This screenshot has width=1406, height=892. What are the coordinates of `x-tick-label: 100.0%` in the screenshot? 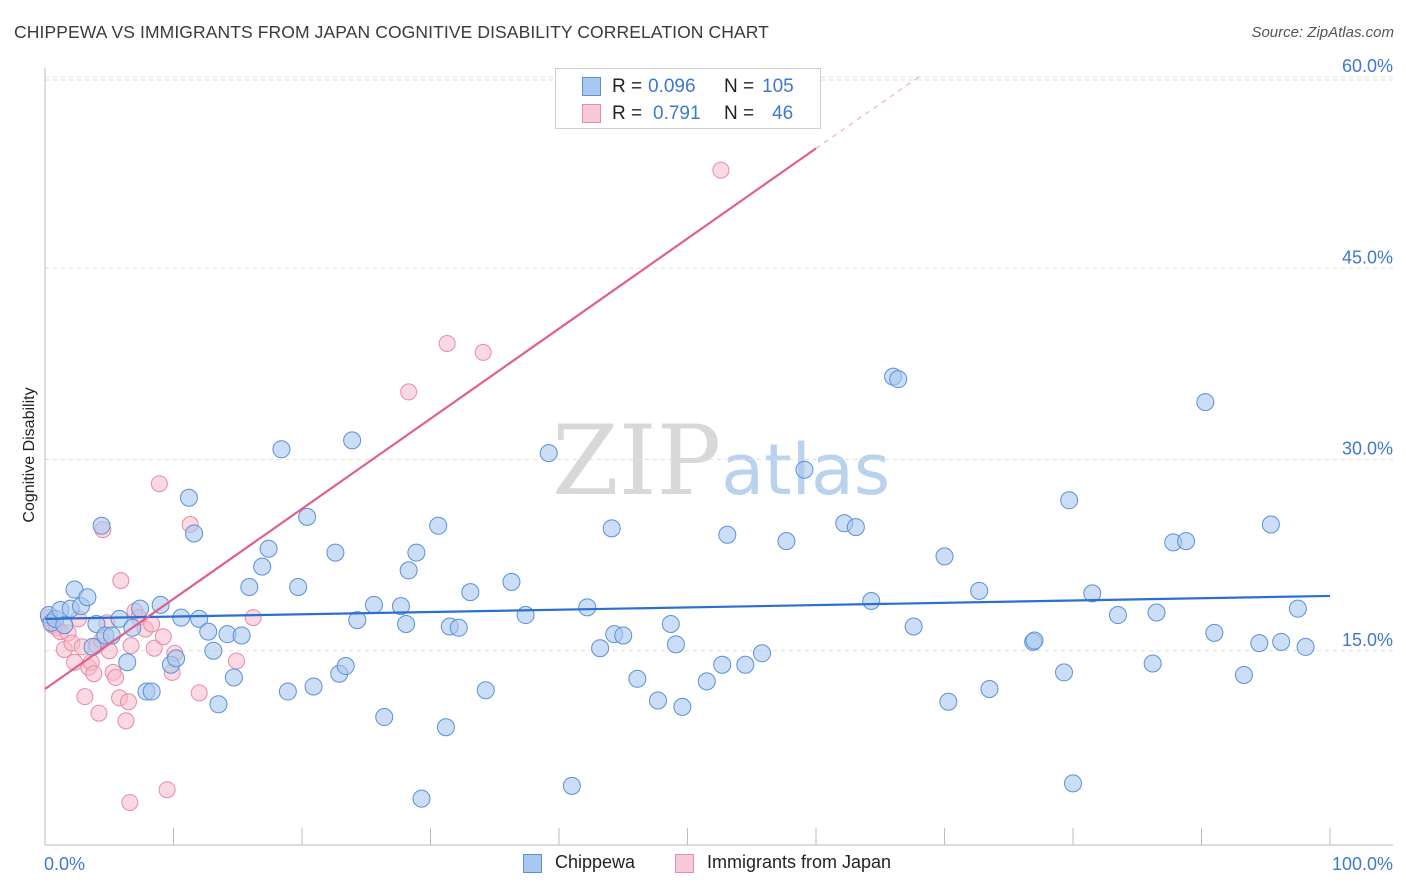 It's located at (1362, 864).